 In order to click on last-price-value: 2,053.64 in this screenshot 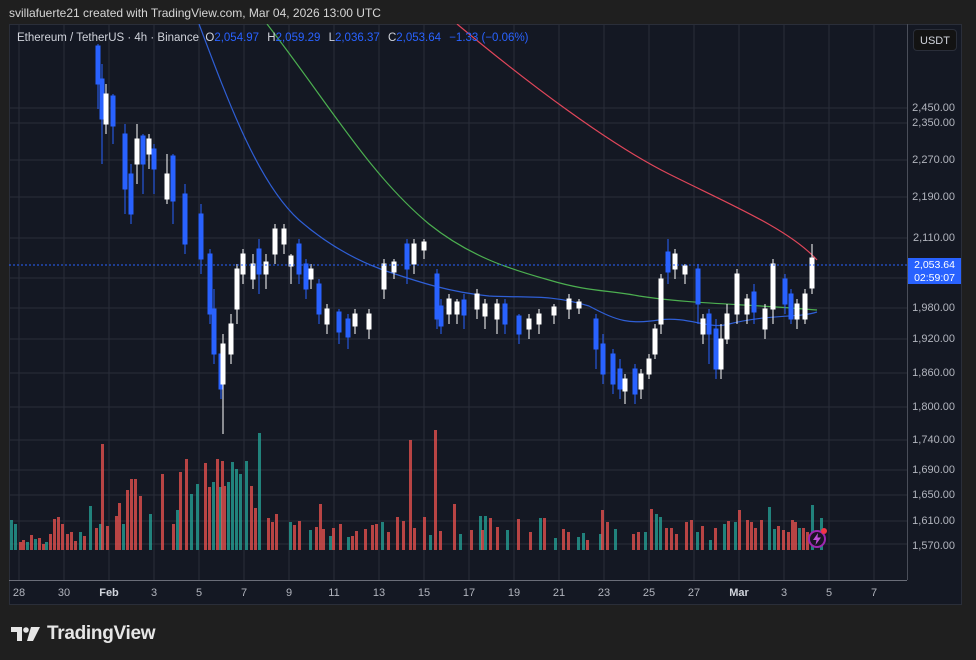, I will do `click(934, 265)`.